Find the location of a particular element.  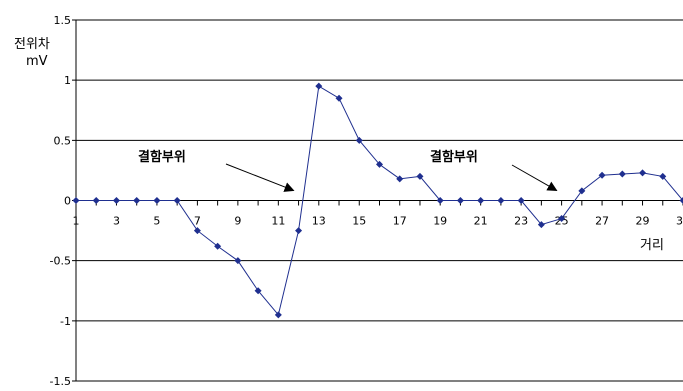

y-tick-label: 0 is located at coordinates (67, 201).